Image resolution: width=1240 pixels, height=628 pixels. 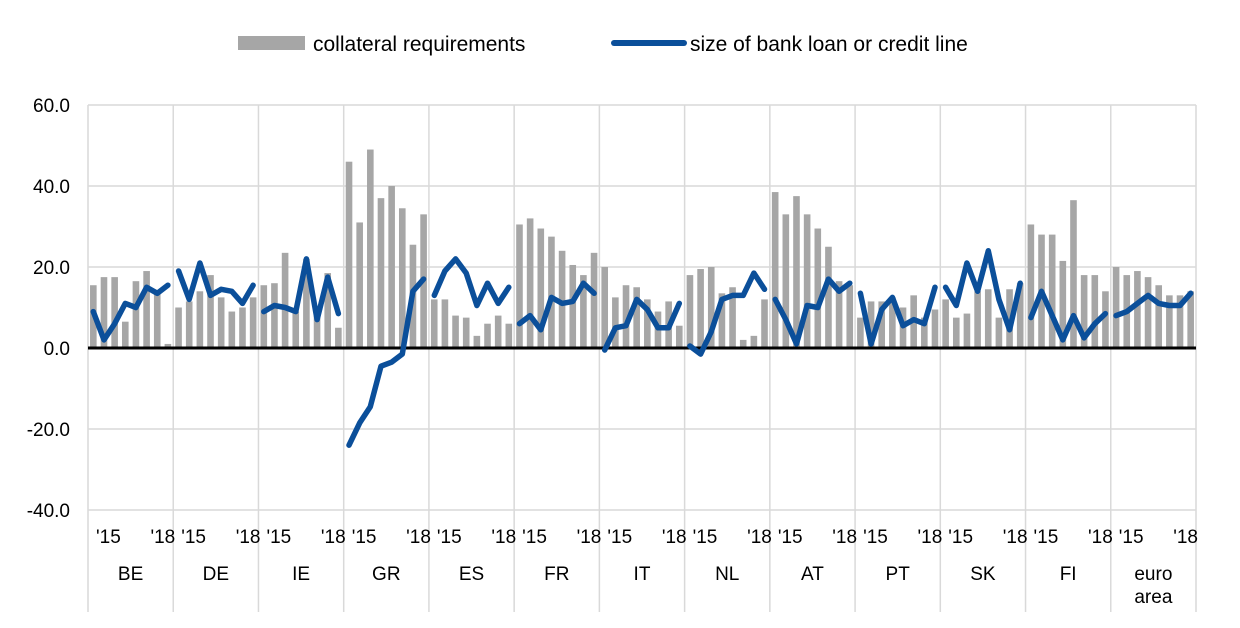 What do you see at coordinates (829, 44) in the screenshot?
I see `legend-label-line: size of bank loan or credit line` at bounding box center [829, 44].